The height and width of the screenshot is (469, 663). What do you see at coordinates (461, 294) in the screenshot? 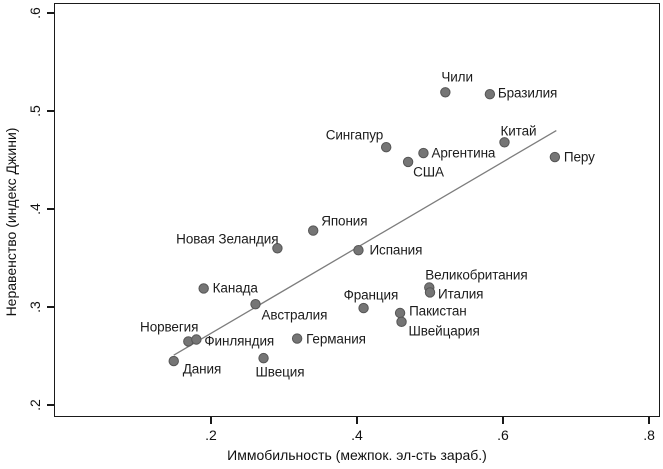
I see `data-point-label: Италия` at bounding box center [461, 294].